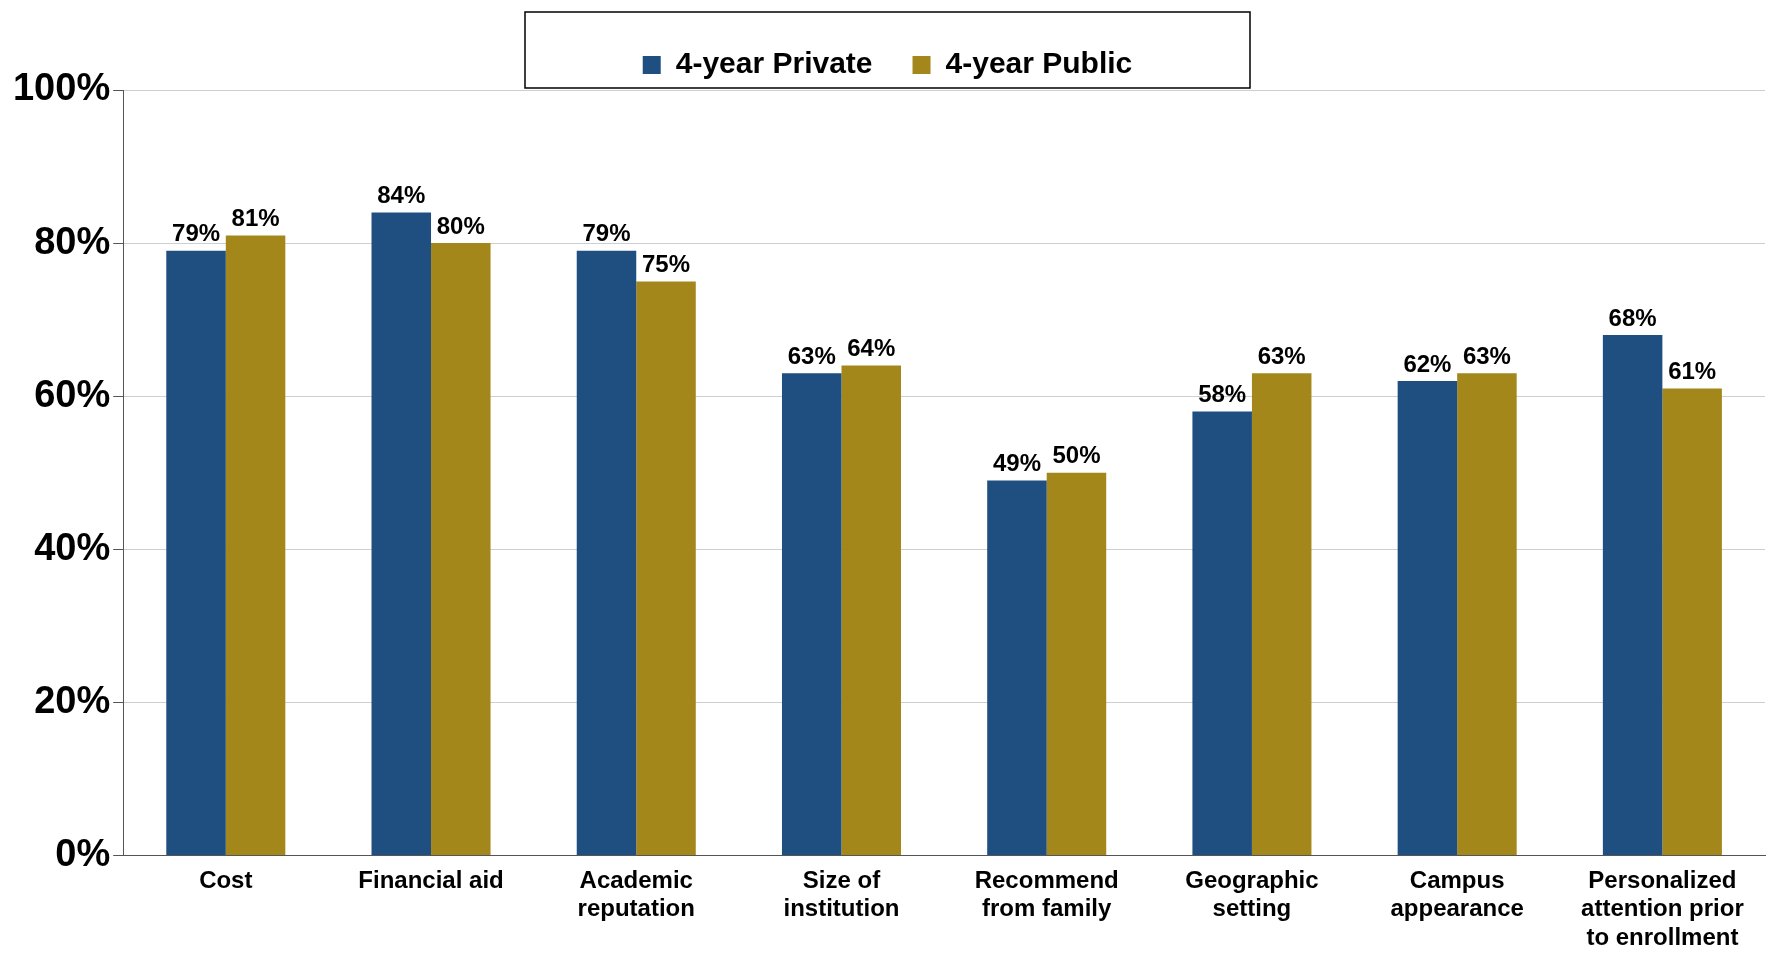 The image size is (1777, 960). Describe the element at coordinates (1076, 455) in the screenshot. I see `data-label: 50%` at that location.